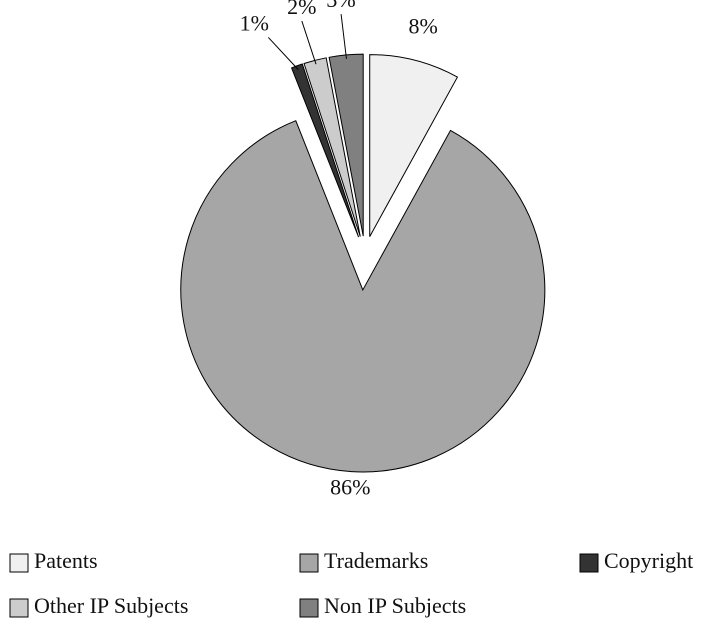  What do you see at coordinates (648, 560) in the screenshot?
I see `legend-label: Copyright` at bounding box center [648, 560].